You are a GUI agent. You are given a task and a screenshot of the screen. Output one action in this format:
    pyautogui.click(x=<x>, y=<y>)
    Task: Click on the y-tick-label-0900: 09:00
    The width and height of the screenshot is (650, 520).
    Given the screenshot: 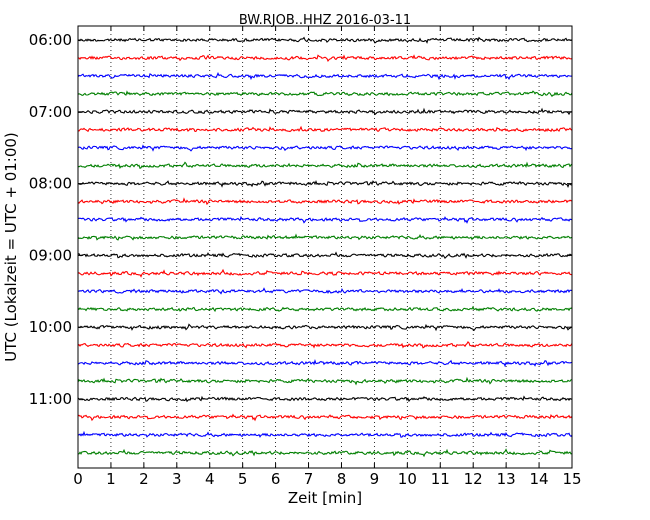 What is the action you would take?
    pyautogui.click(x=50, y=255)
    